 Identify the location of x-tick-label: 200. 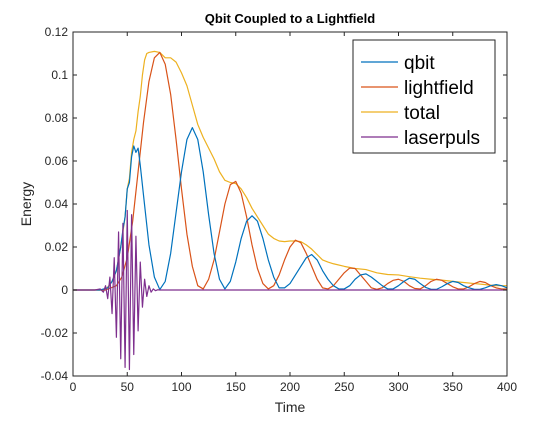
(290, 387).